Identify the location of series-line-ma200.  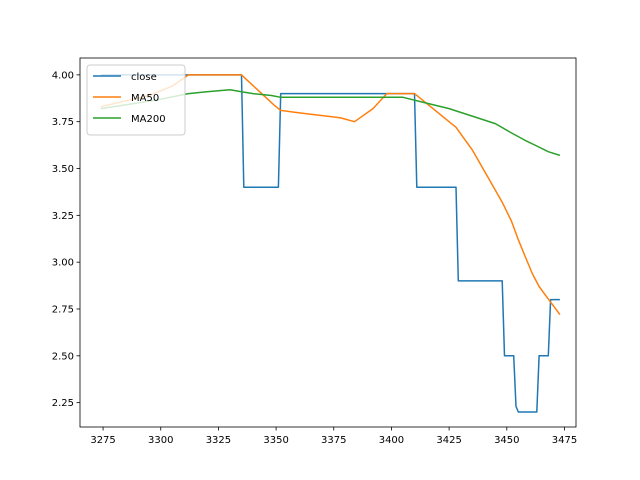
(330, 123).